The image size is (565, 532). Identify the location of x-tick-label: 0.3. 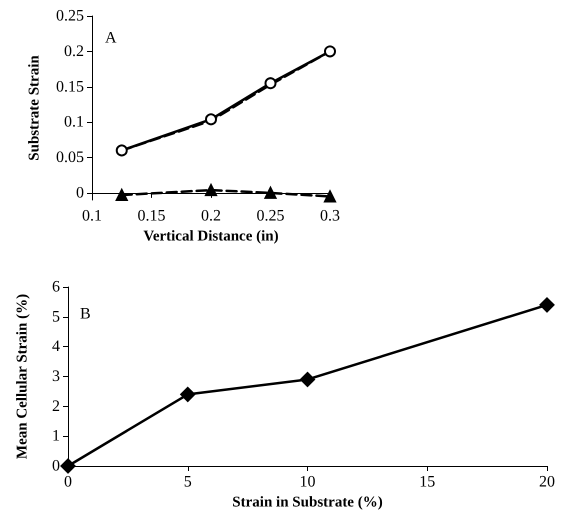
(330, 216).